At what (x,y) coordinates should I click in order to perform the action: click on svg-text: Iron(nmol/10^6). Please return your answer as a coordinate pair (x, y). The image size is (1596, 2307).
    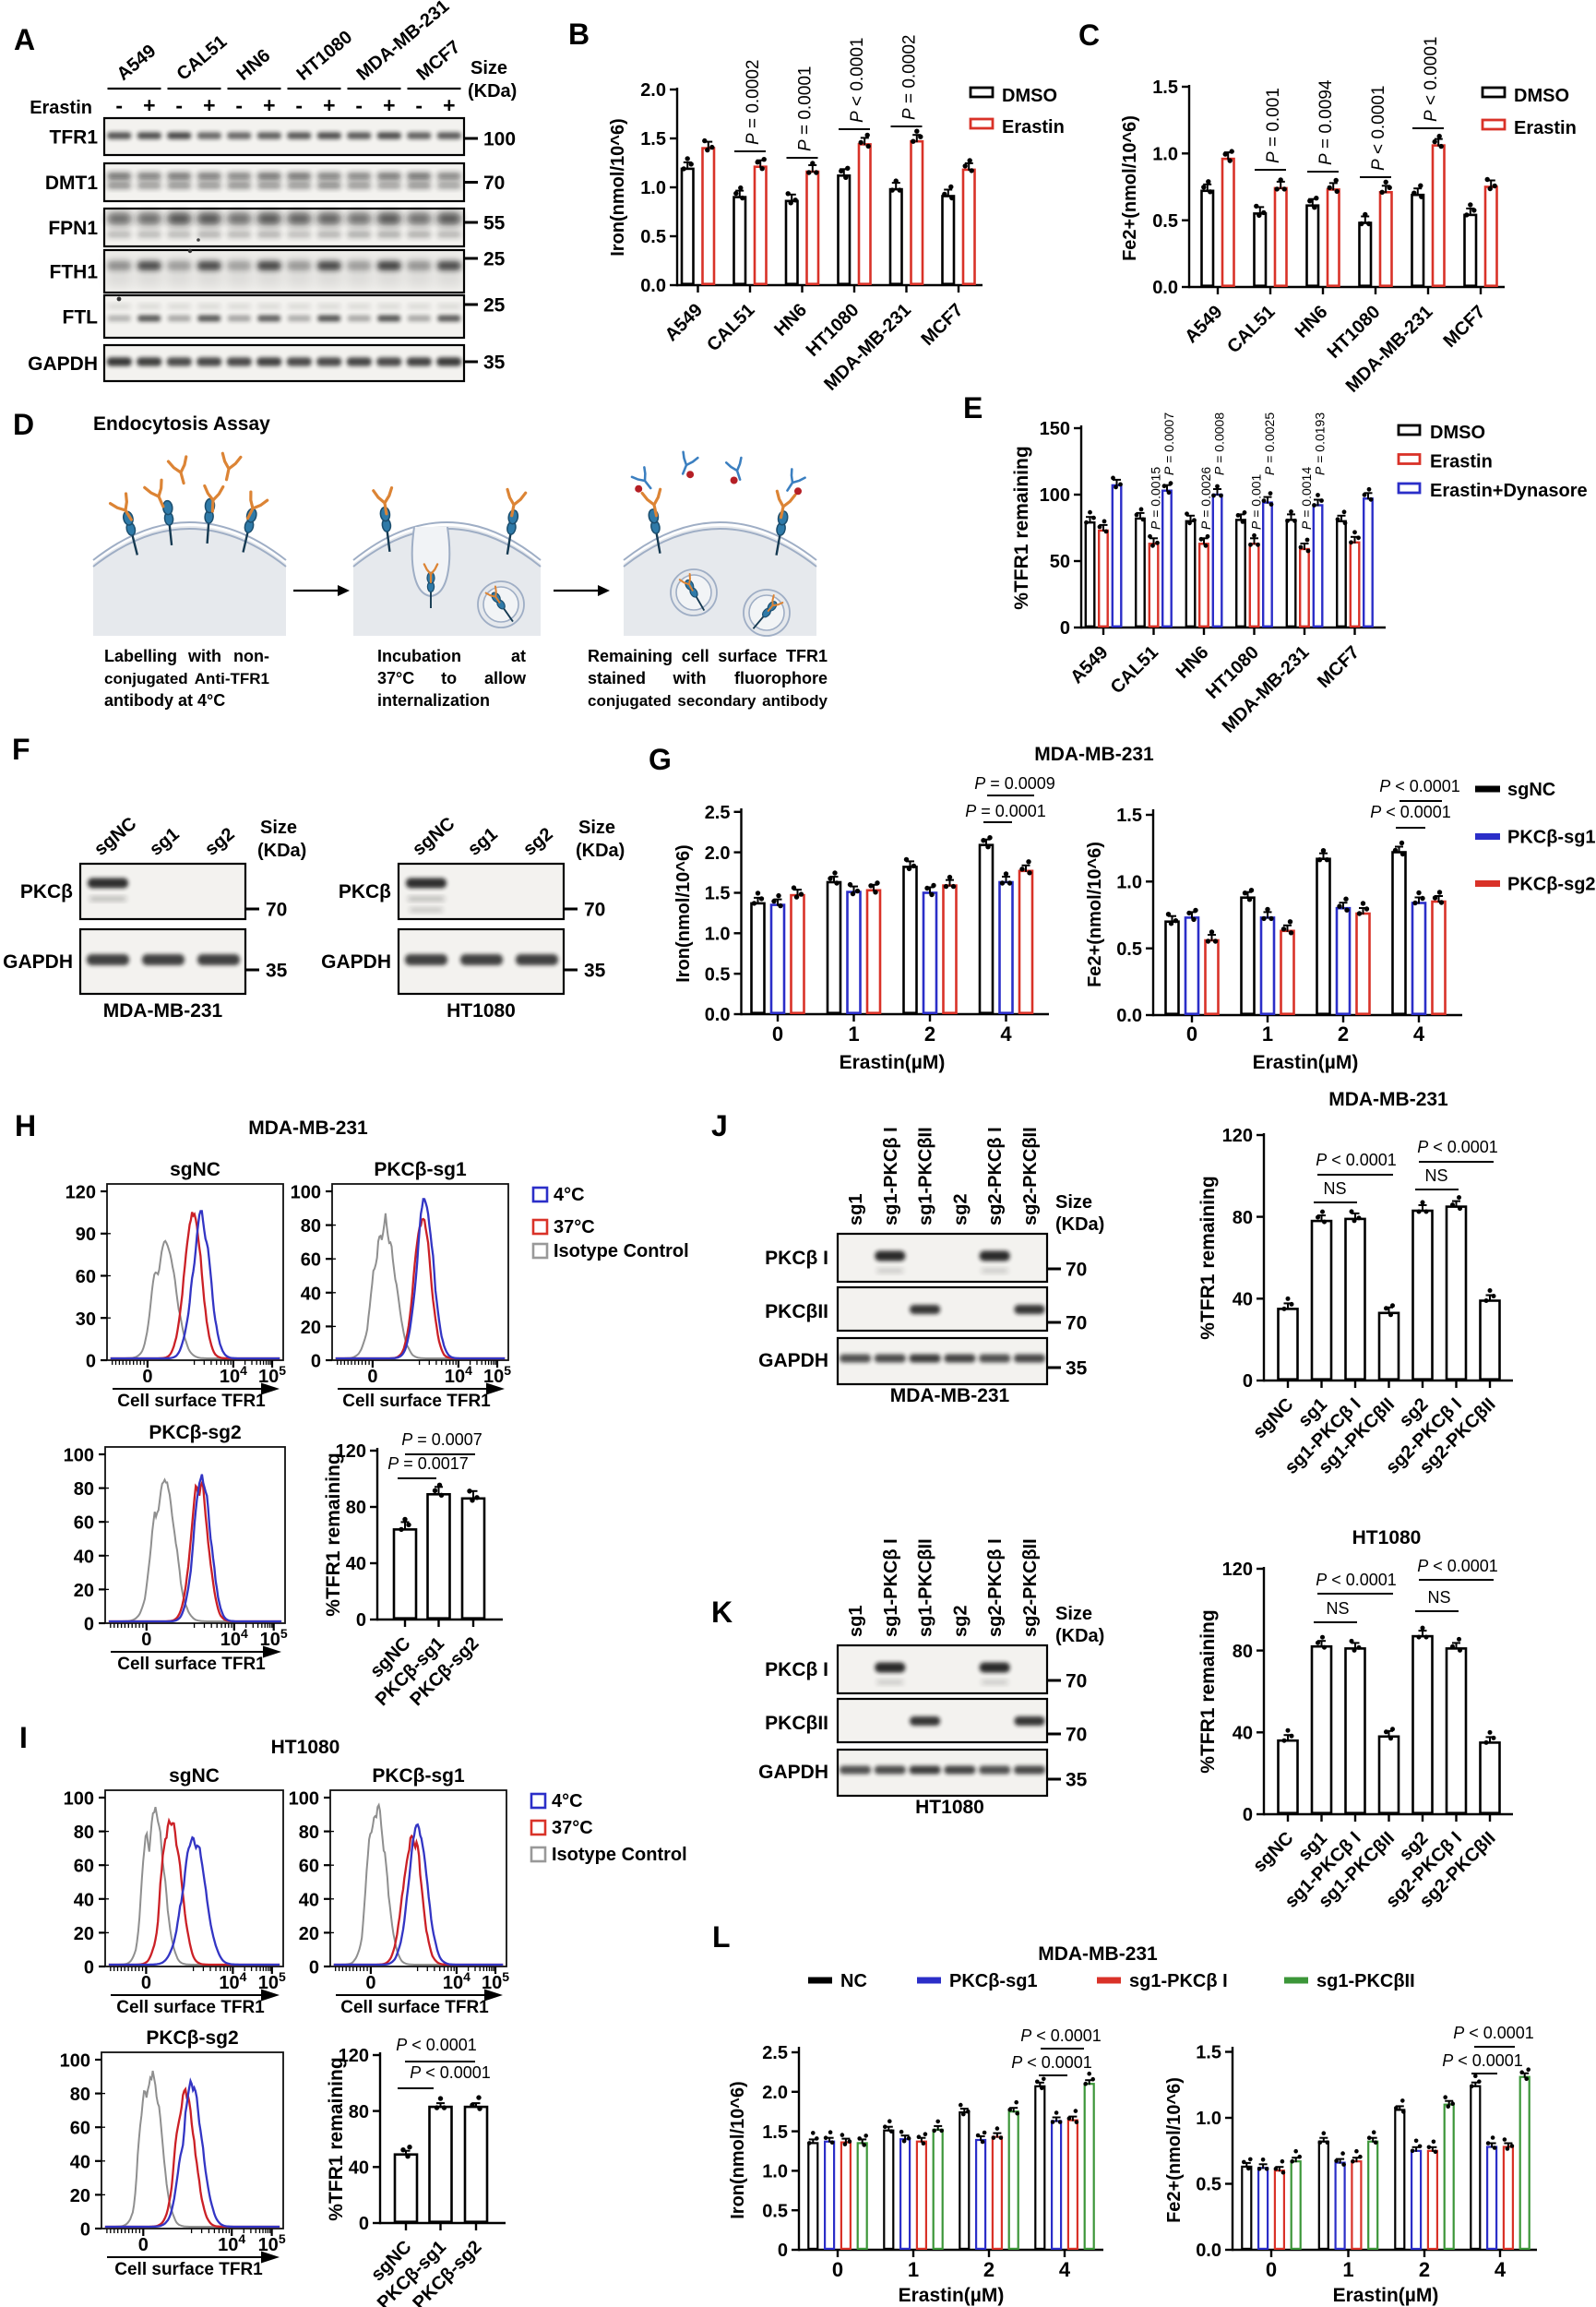
    Looking at the image, I should click on (683, 913).